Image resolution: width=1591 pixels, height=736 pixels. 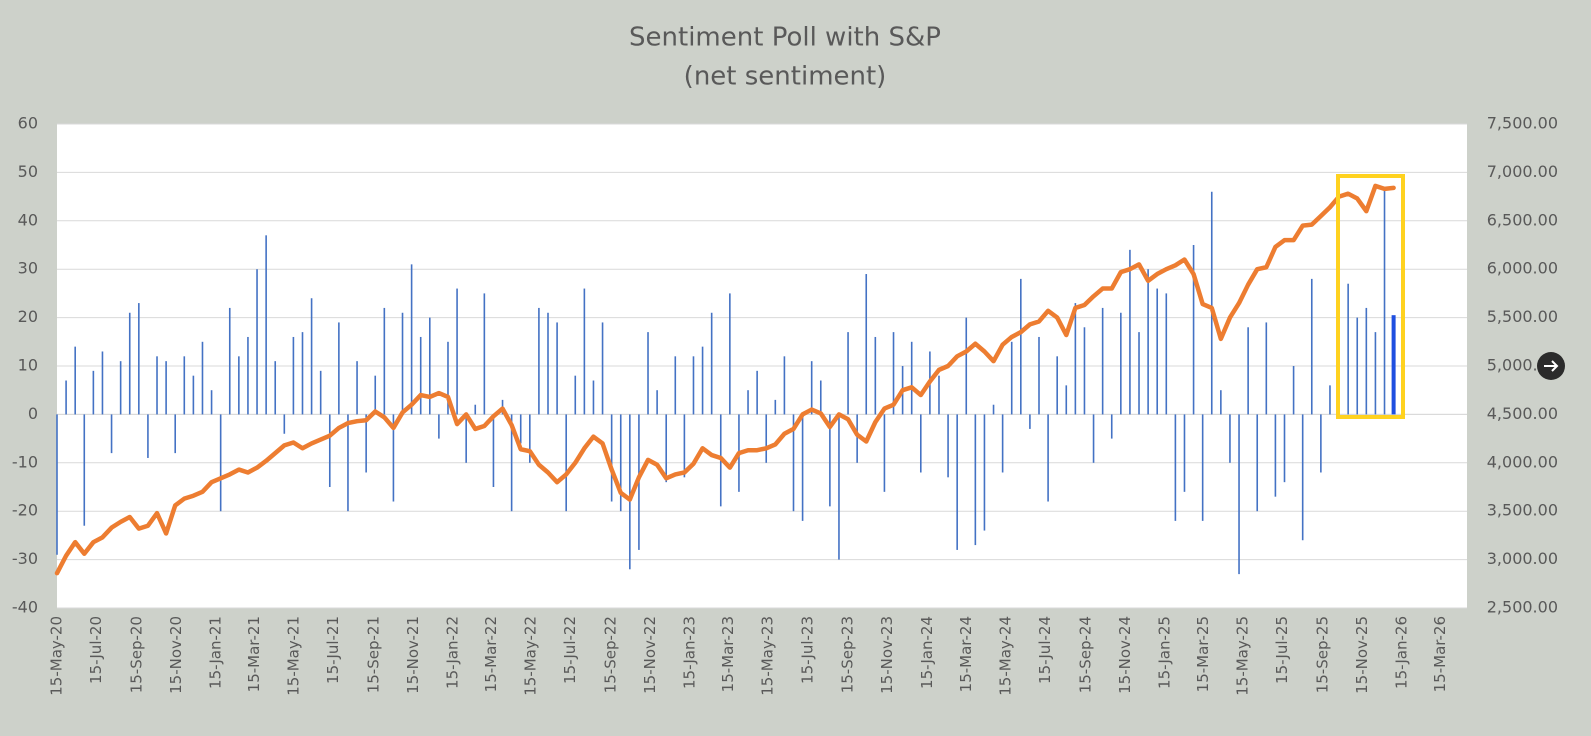 What do you see at coordinates (1085, 654) in the screenshot?
I see `x-tick-label: 15-Sep-24` at bounding box center [1085, 654].